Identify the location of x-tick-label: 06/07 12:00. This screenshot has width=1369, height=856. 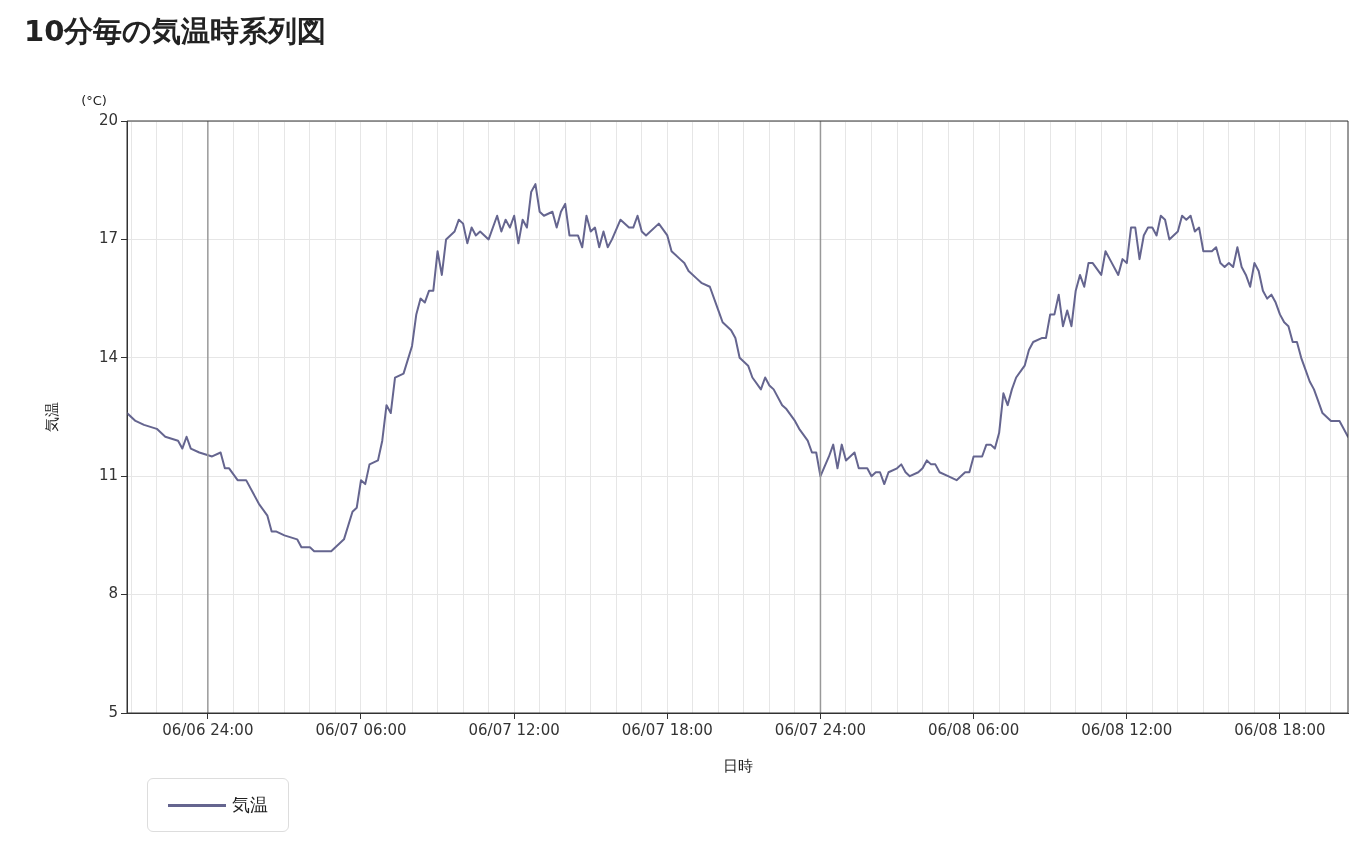
(514, 729).